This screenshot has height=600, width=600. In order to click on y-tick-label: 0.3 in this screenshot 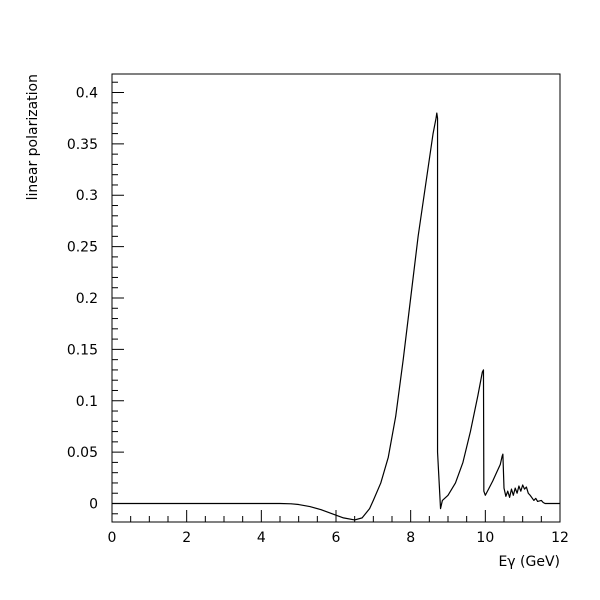, I will do `click(87, 196)`.